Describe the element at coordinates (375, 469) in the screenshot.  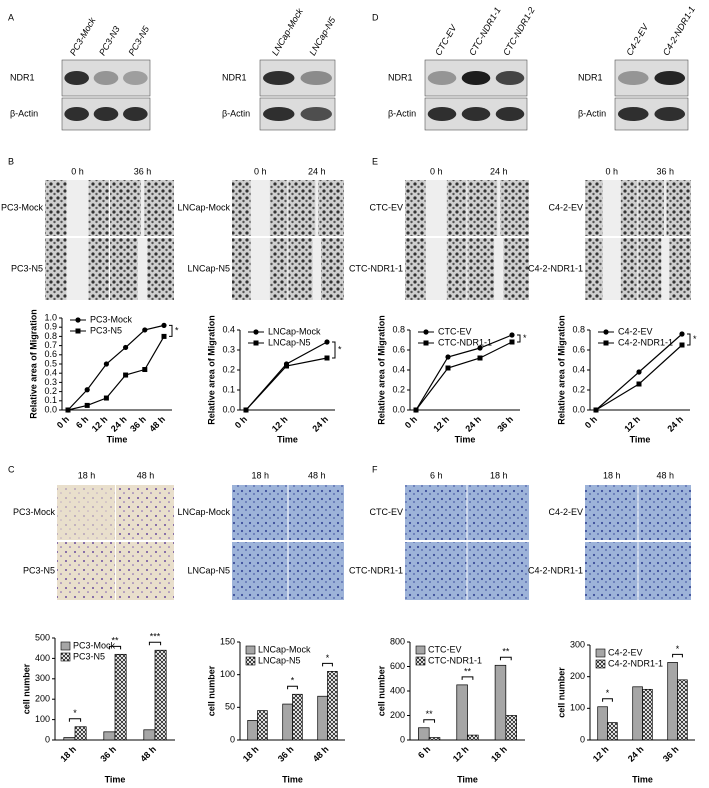
I see `panel-label: F` at that location.